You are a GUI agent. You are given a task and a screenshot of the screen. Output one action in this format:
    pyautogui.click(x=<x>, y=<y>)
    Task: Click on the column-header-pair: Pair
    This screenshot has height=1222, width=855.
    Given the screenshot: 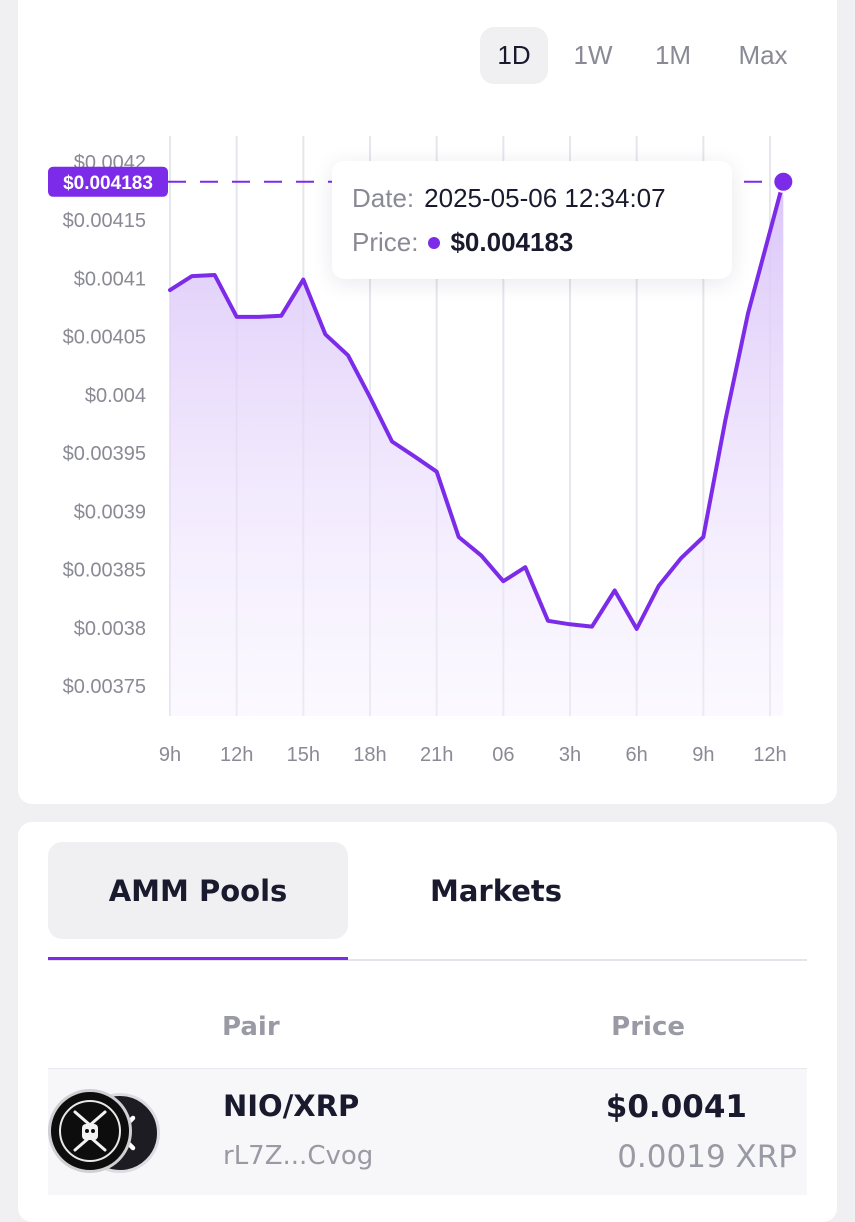 What is the action you would take?
    pyautogui.click(x=251, y=1027)
    